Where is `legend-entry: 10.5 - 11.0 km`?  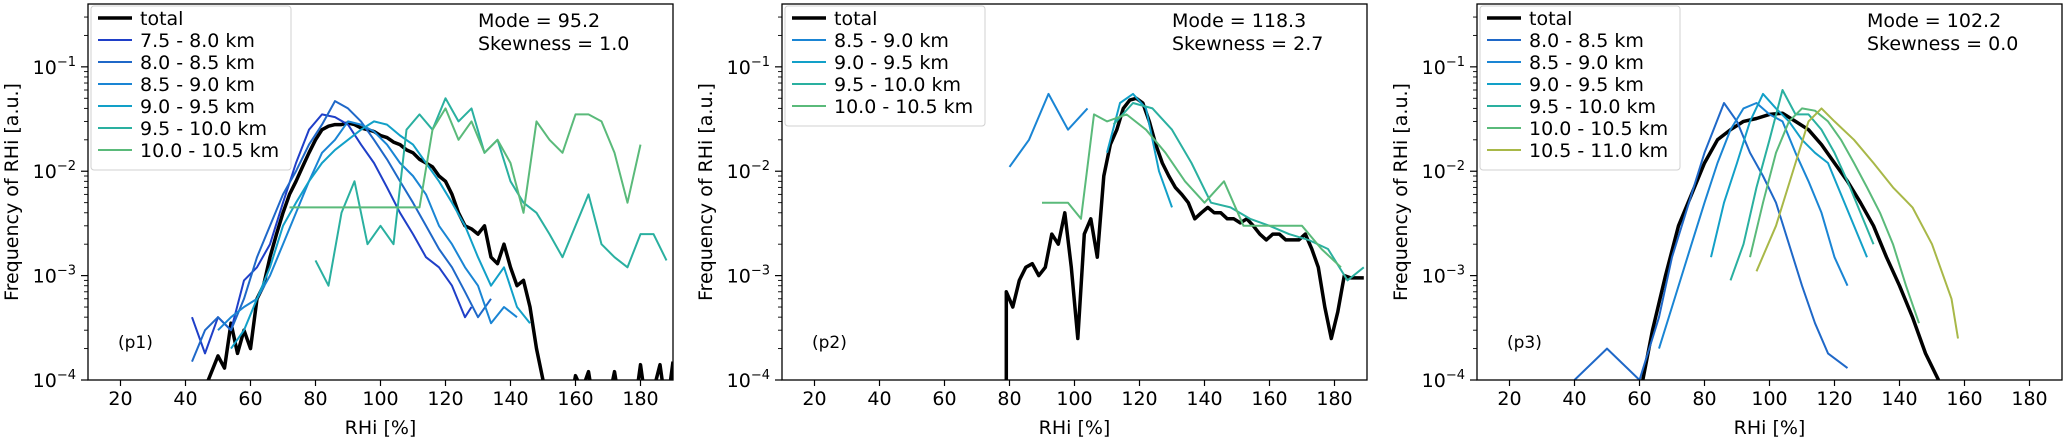
legend-entry: 10.5 - 11.0 km is located at coordinates (1598, 151).